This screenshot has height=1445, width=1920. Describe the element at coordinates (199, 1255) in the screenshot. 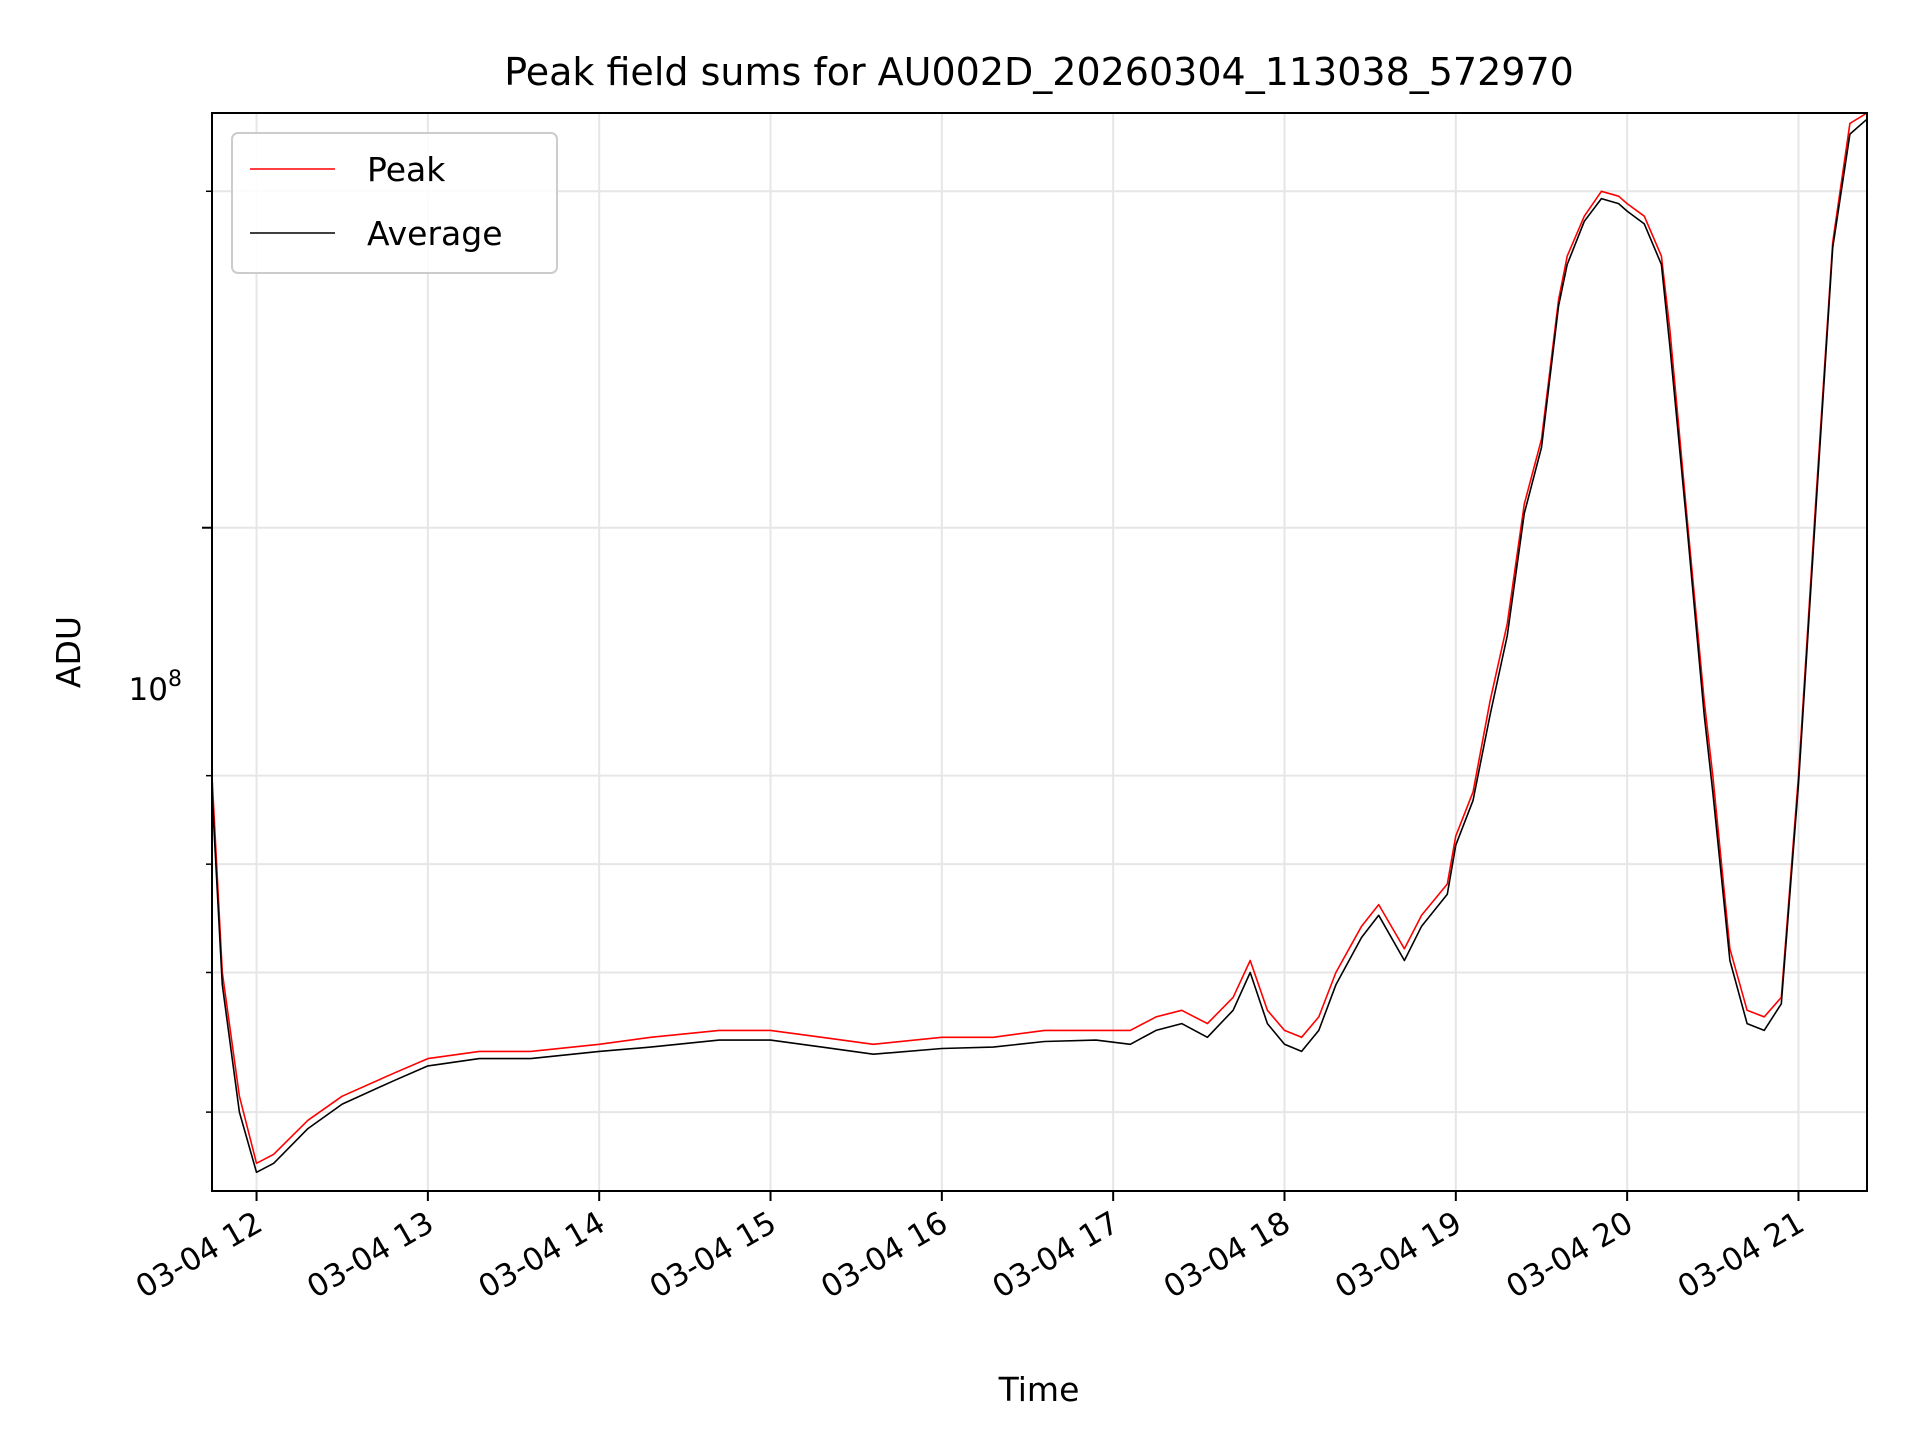

I see `x-tick-label: 03-04 12` at that location.